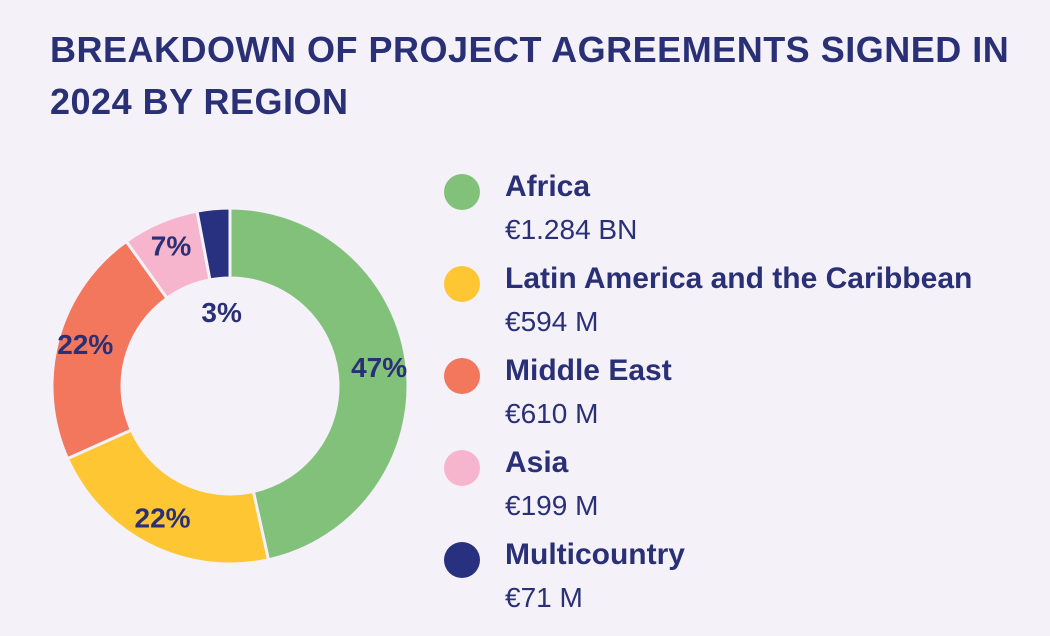 This screenshot has height=636, width=1050. Describe the element at coordinates (171, 245) in the screenshot. I see `data-label-asia: 7%` at that location.